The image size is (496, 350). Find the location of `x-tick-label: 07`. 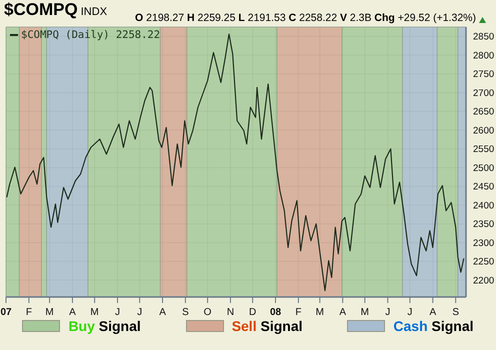

x-tick-label: 07 is located at coordinates (6, 312).